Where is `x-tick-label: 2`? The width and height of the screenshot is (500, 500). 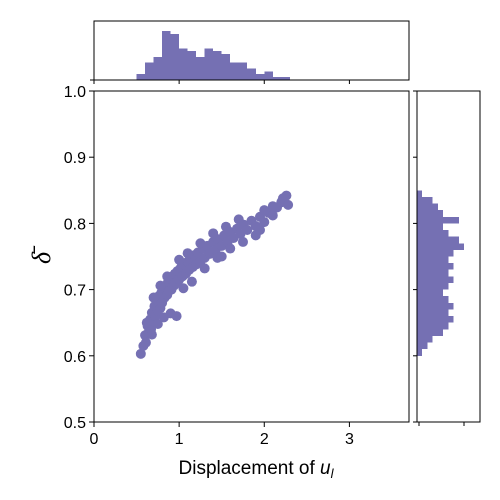
x-tick-label: 2 is located at coordinates (264, 439).